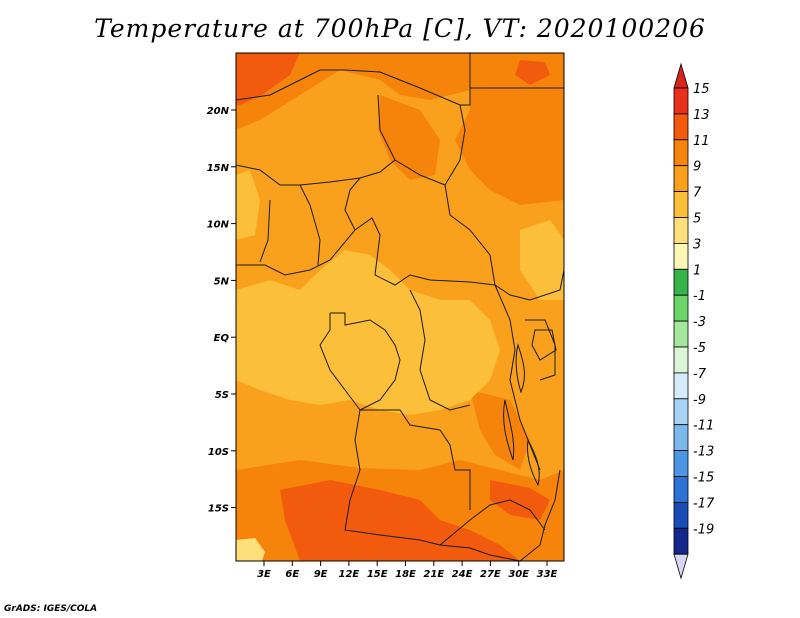  Describe the element at coordinates (699, 400) in the screenshot. I see `colorbar-label: -9` at that location.